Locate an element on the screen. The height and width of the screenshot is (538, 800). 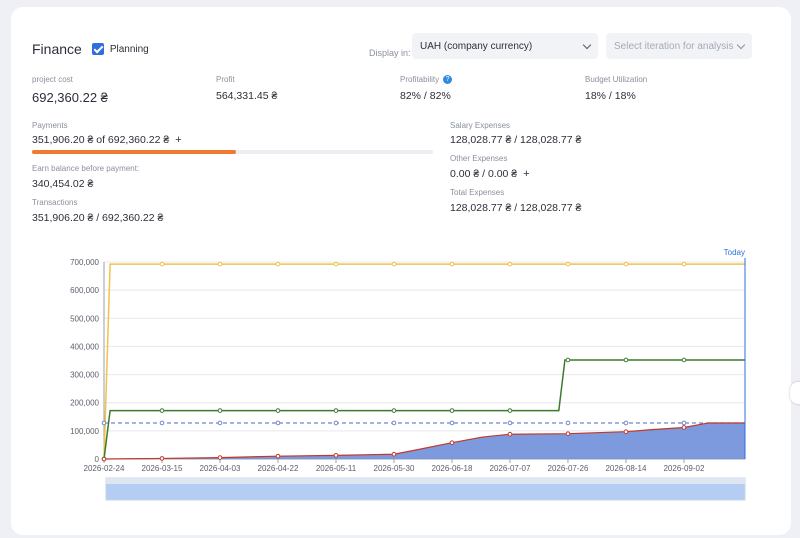
help-icon: ? is located at coordinates (448, 80).